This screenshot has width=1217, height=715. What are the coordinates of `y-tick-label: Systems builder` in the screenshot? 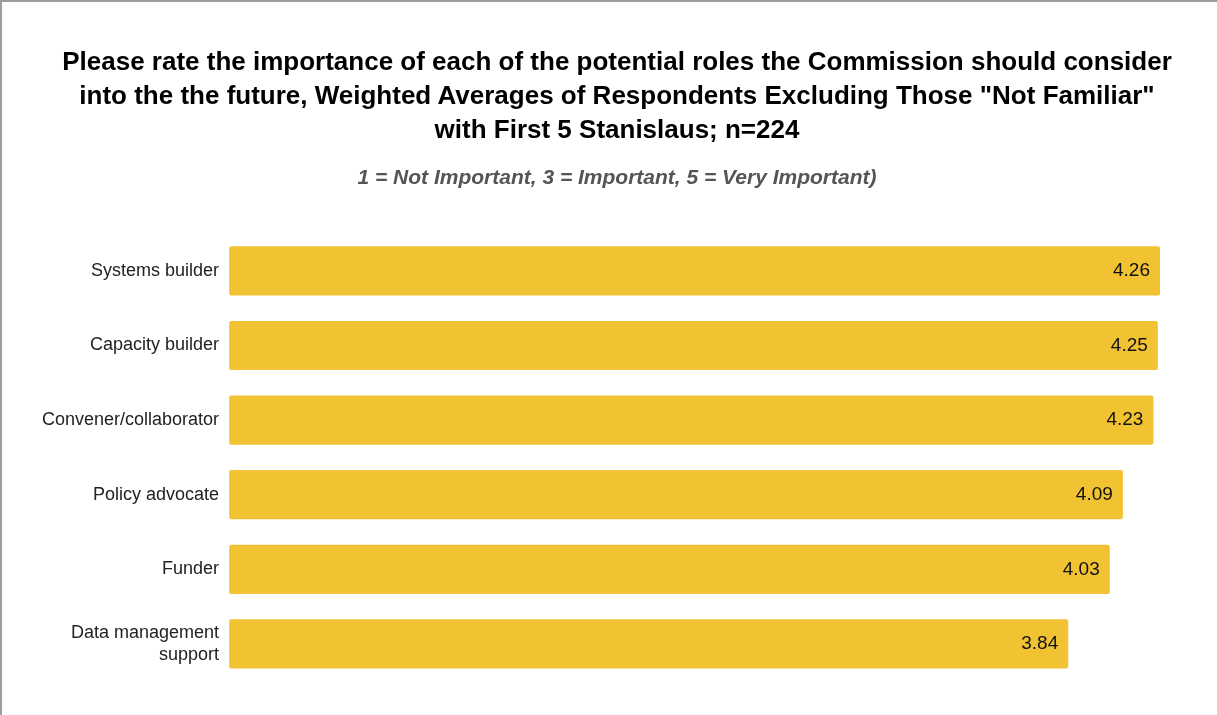 It's located at (155, 269).